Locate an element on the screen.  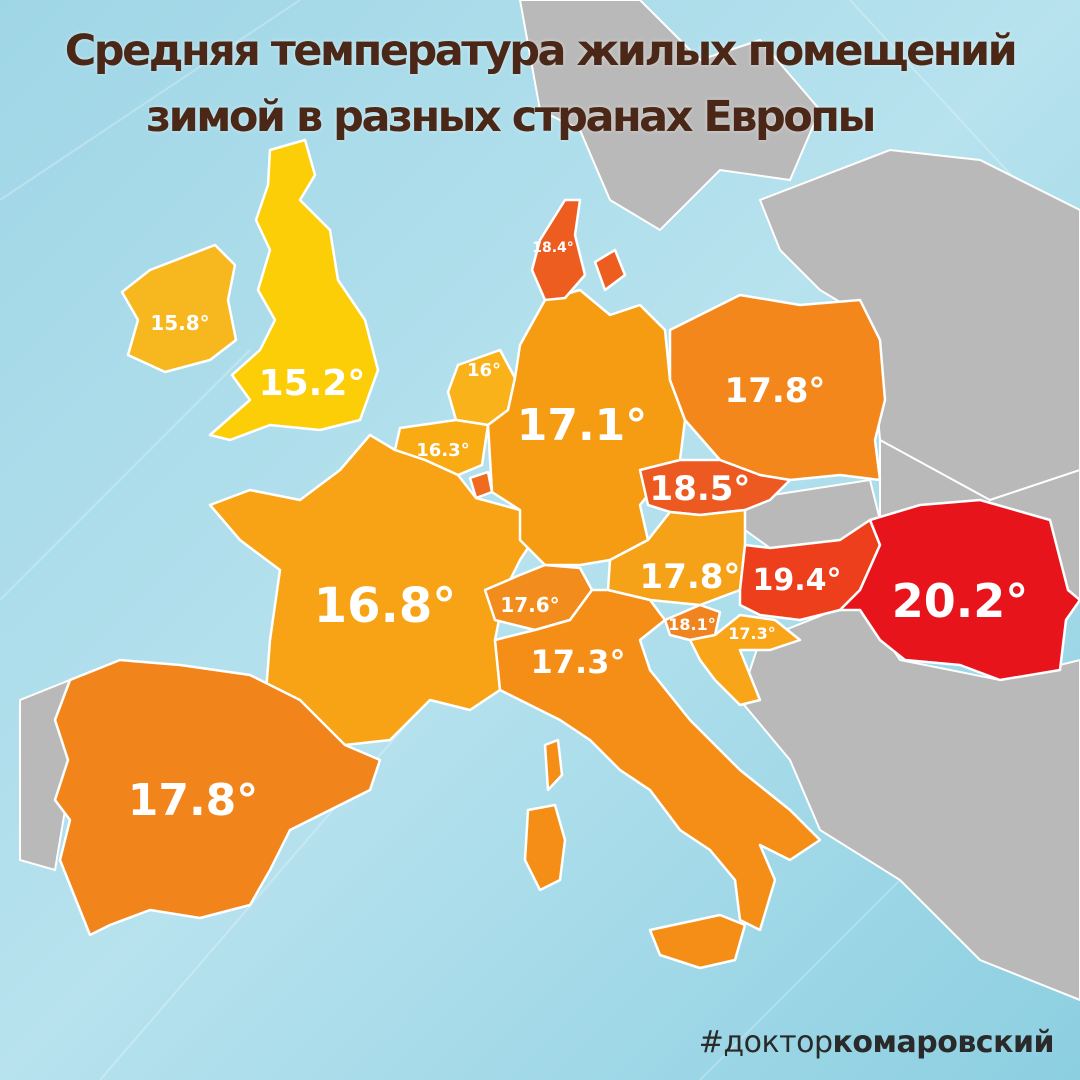
label-croatia: 17.3° is located at coordinates (751, 633).